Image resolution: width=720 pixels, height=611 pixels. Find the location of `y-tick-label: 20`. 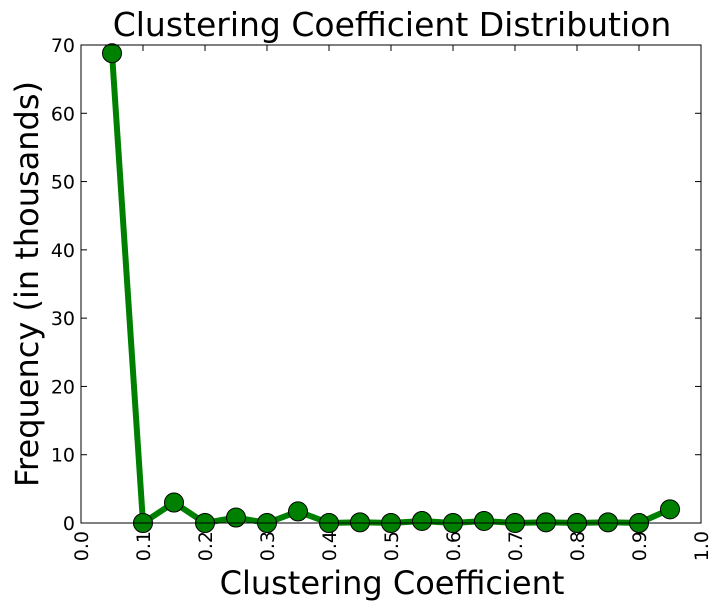

y-tick-label: 20 is located at coordinates (63, 387).